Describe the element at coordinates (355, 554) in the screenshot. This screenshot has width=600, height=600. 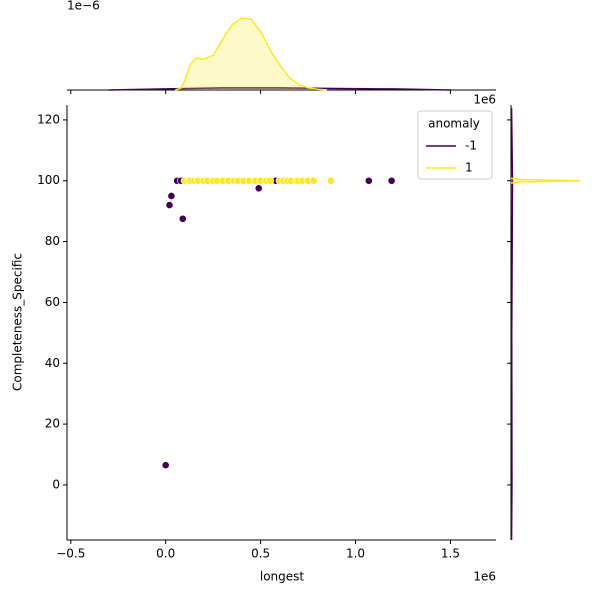
I see `x-tick-label: 1.0` at that location.